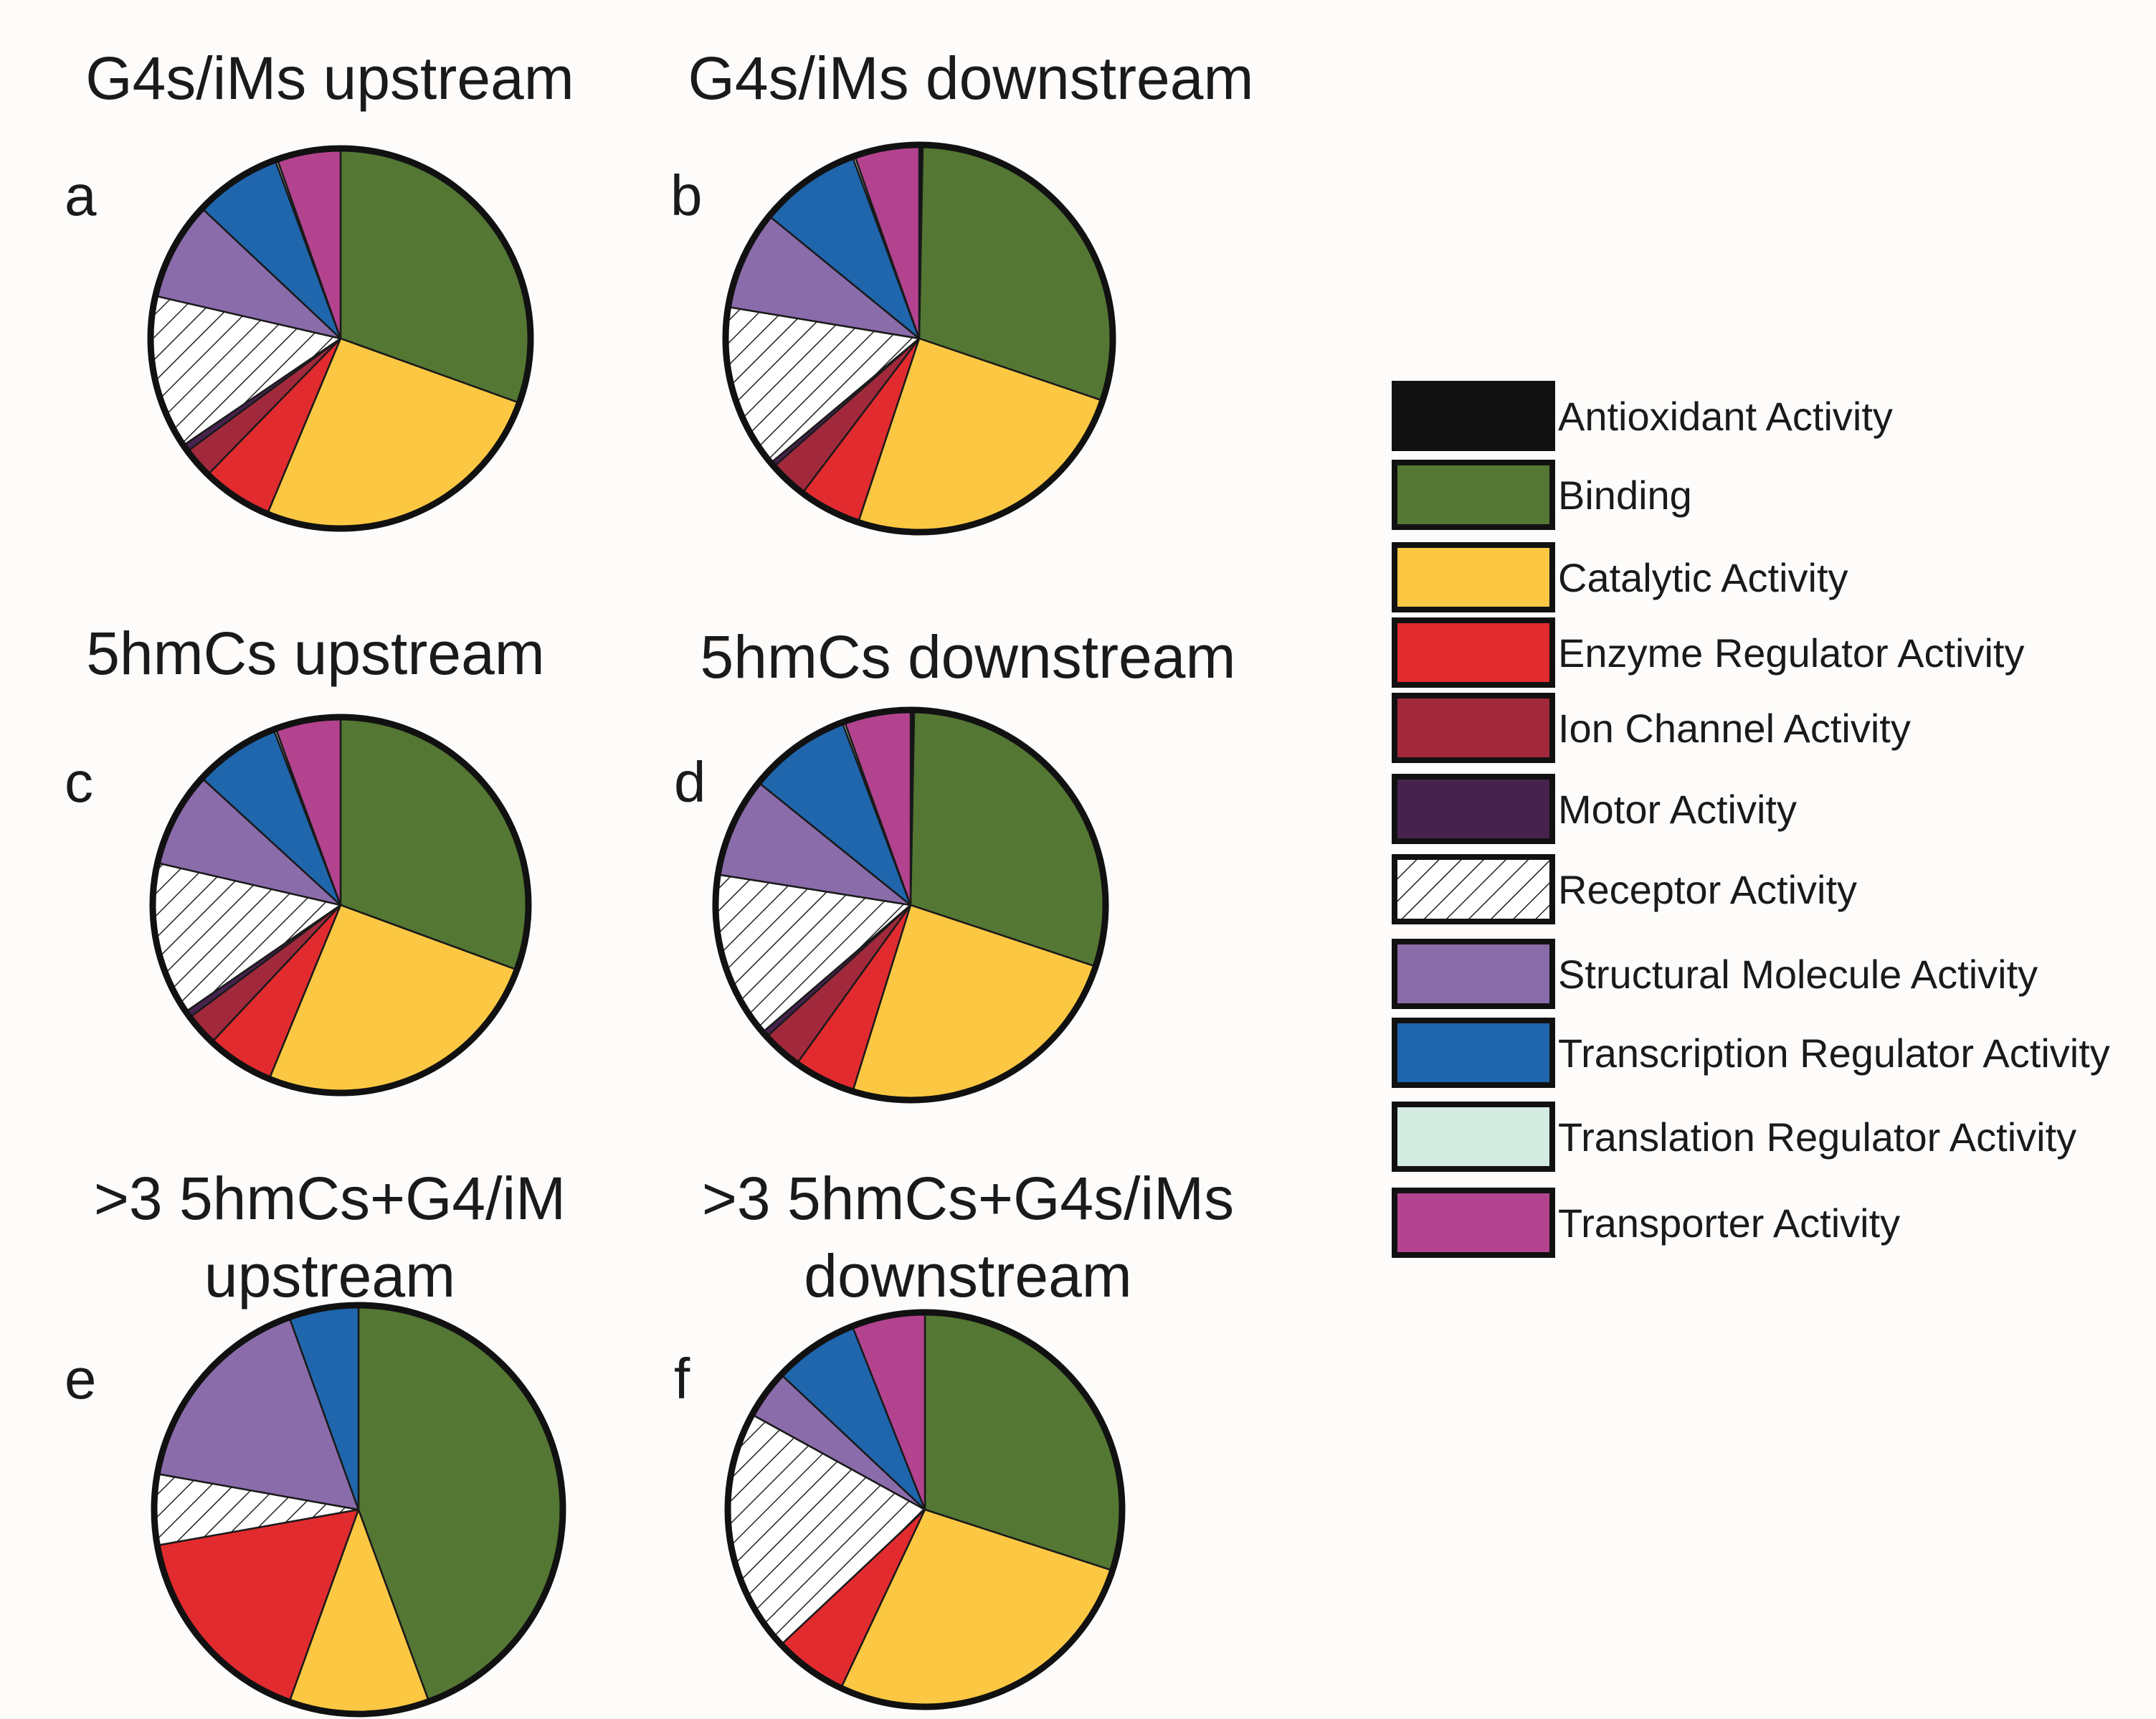 This screenshot has width=2156, height=1719. I want to click on legend-swatch-enzyme-regulator-activity, so click(1474, 652).